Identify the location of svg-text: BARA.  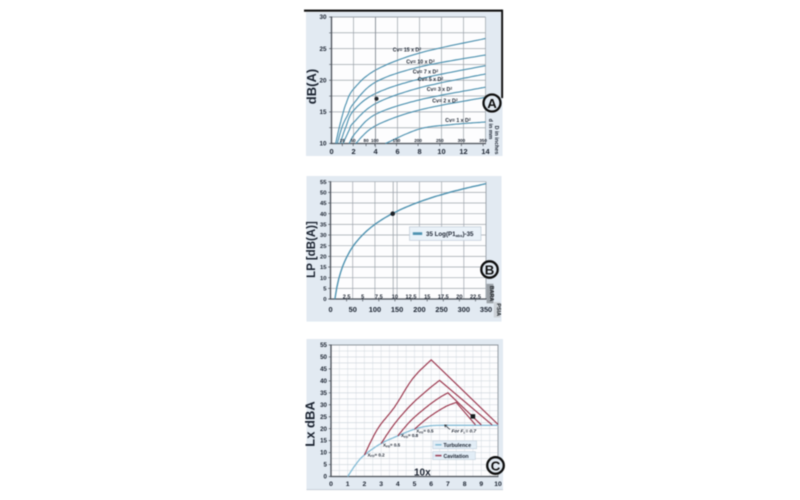
(491, 294).